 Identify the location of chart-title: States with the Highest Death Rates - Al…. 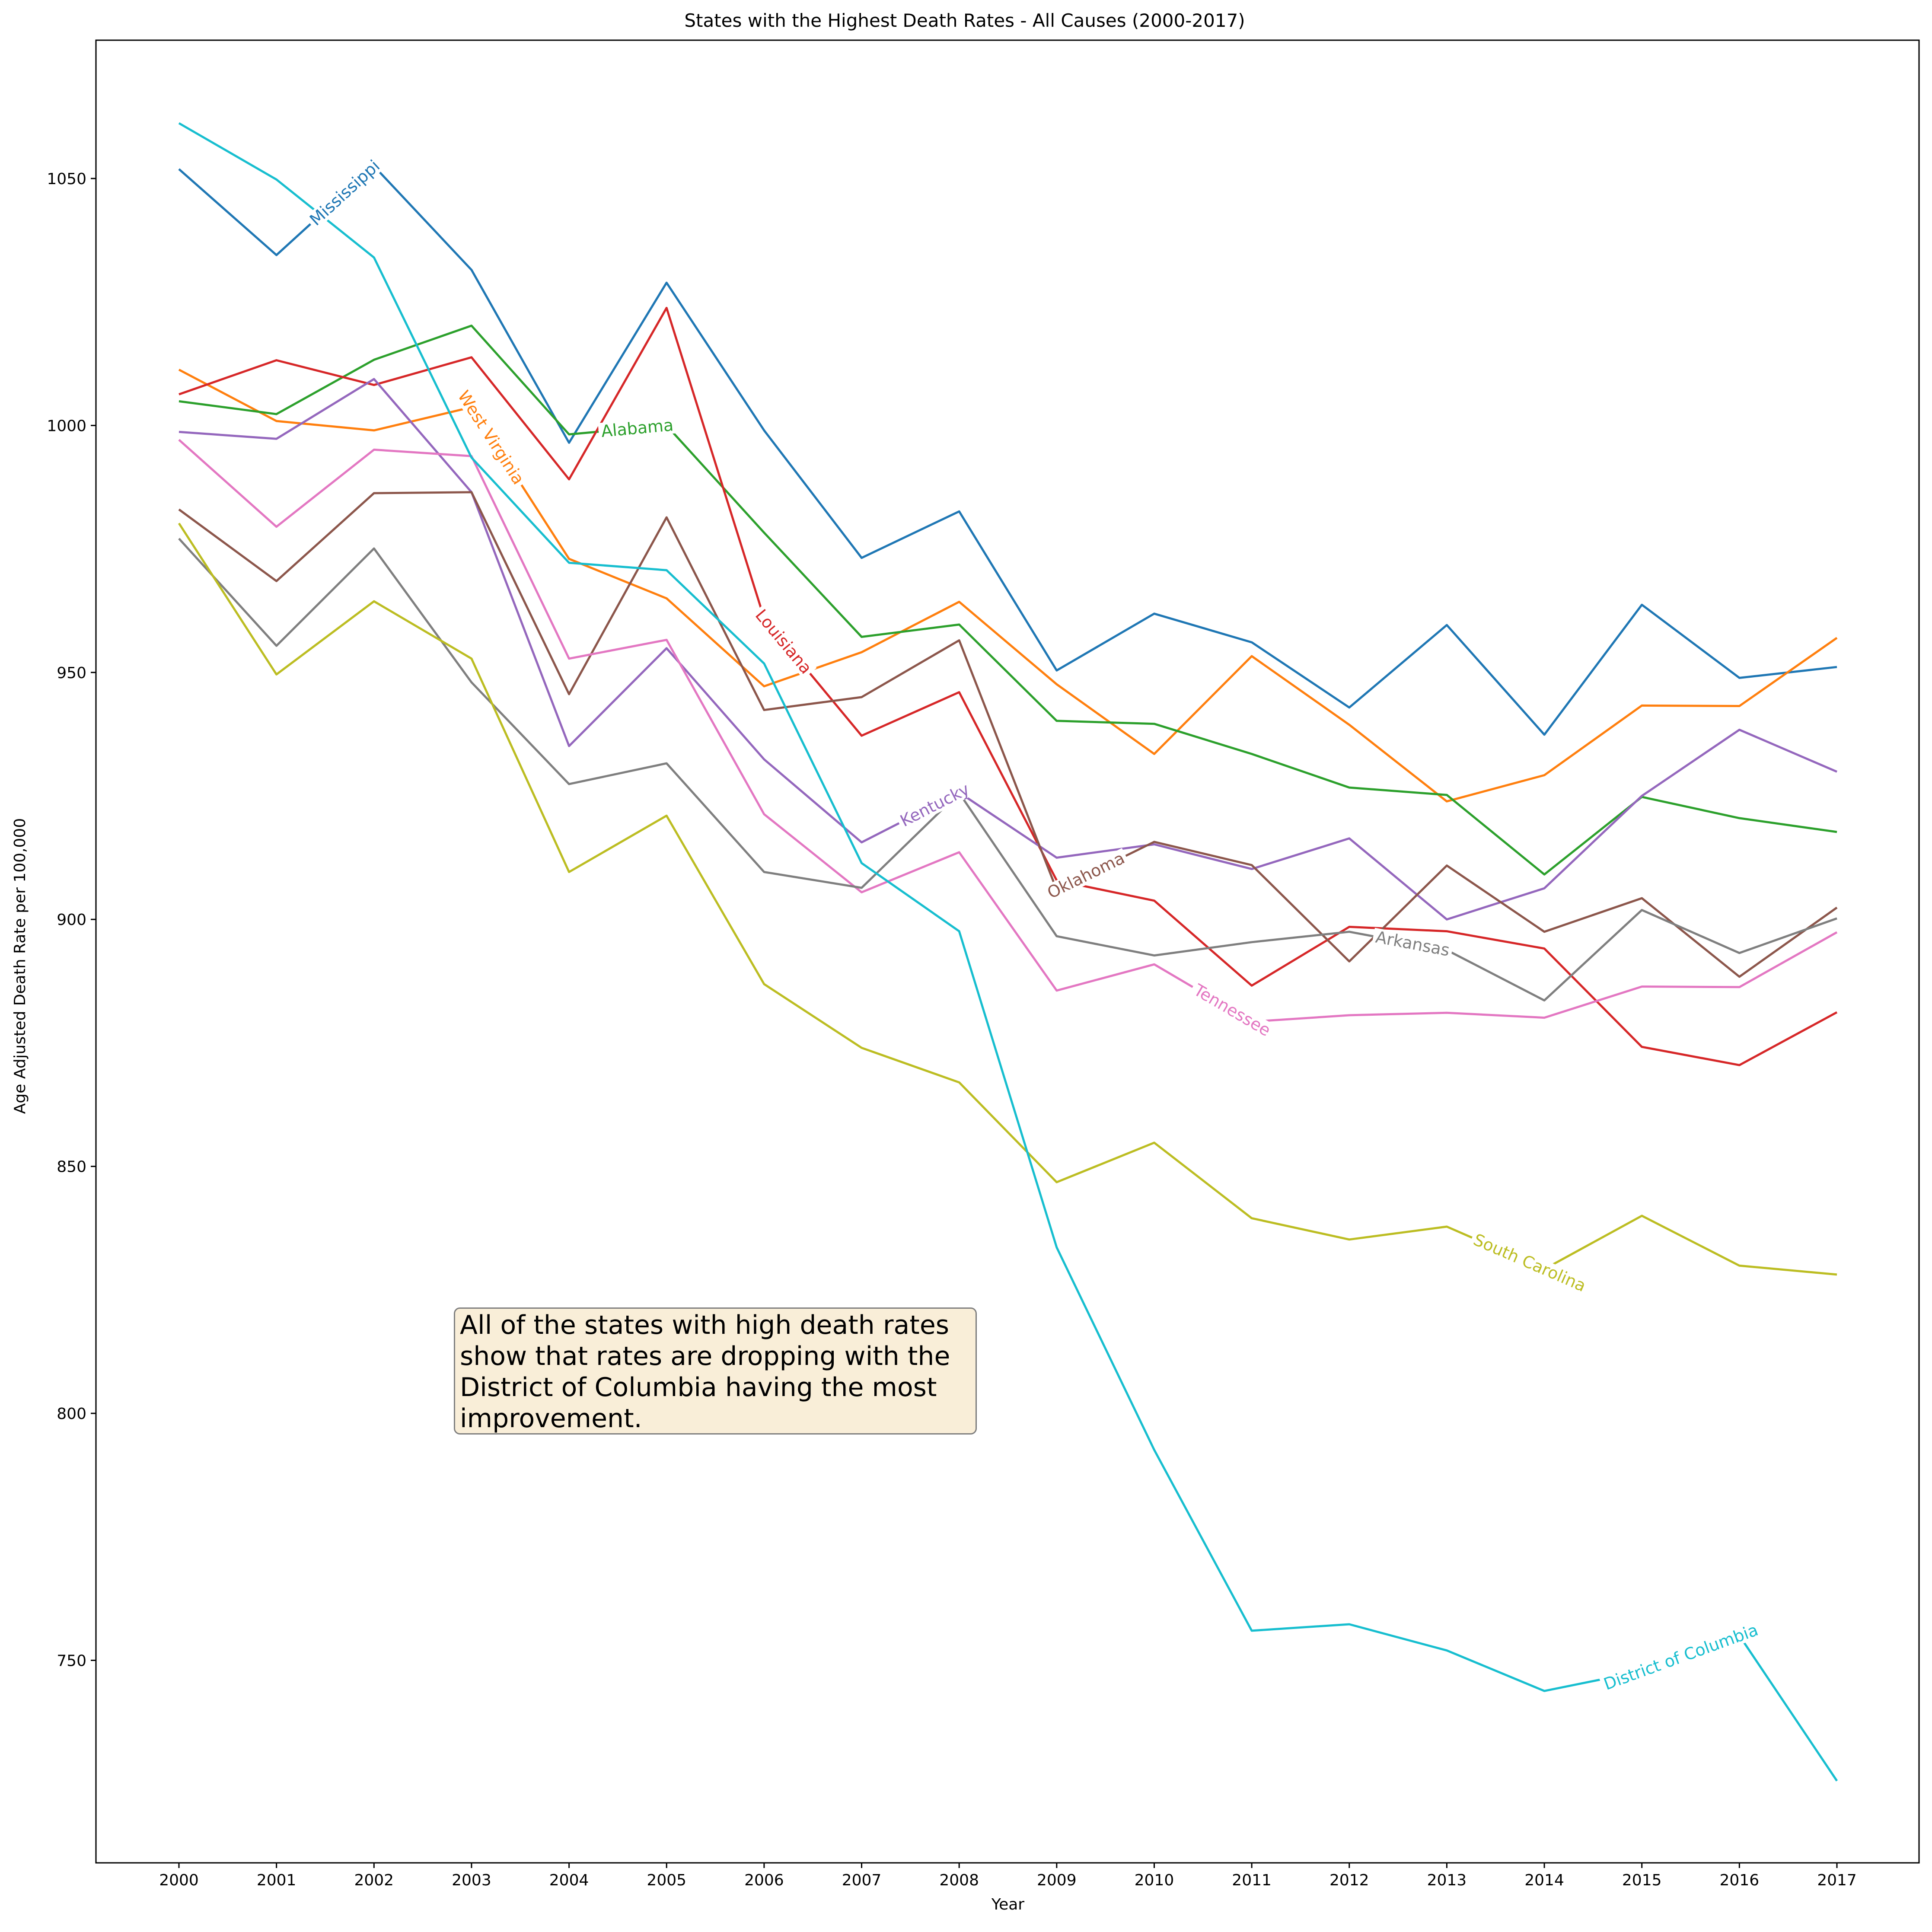
(964, 20).